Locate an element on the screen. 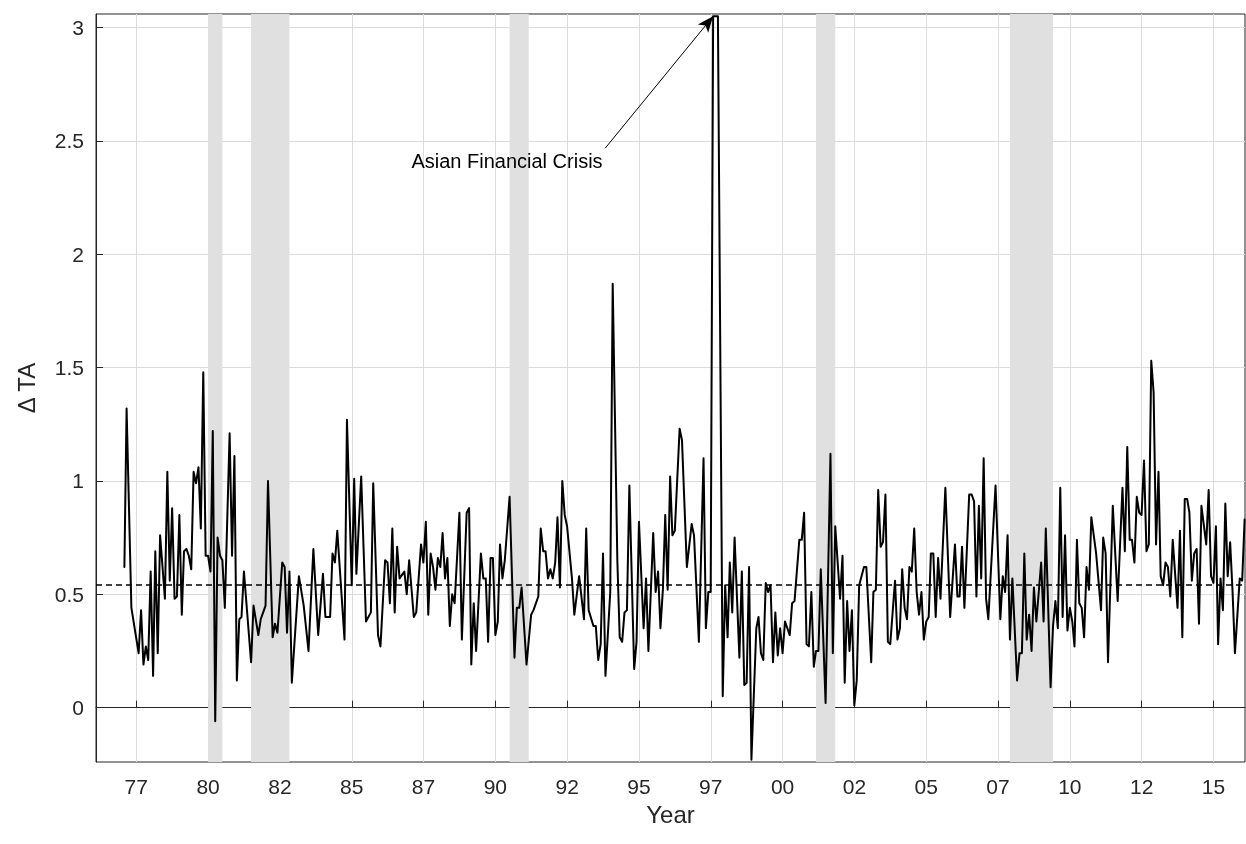  x-tick-label: 85 is located at coordinates (352, 786).